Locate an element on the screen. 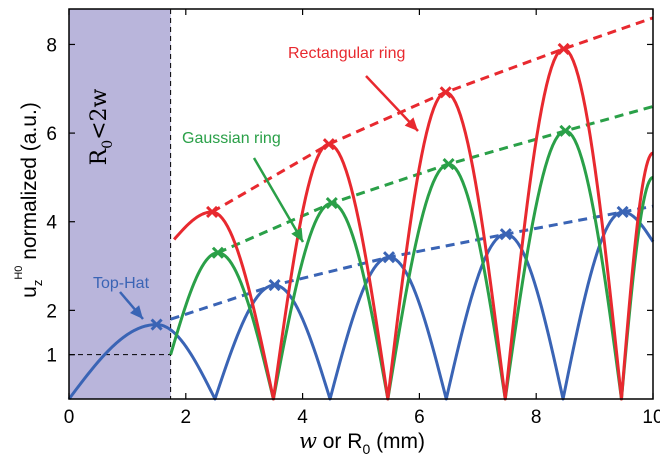 Image resolution: width=660 pixels, height=458 pixels. region-label-rest: <2w is located at coordinates (99, 113).